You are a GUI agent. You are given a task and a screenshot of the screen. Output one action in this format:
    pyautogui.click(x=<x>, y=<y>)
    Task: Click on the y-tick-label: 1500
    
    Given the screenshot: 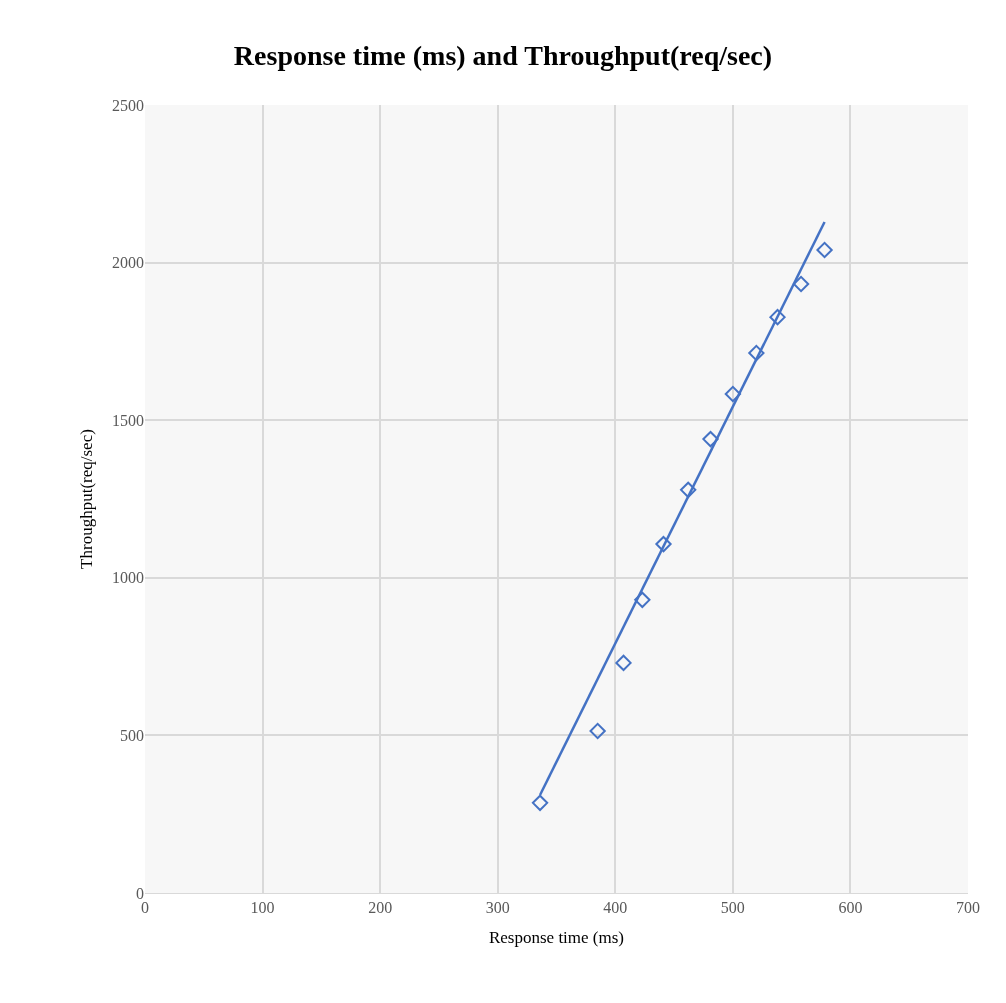 What is the action you would take?
    pyautogui.click(x=128, y=420)
    